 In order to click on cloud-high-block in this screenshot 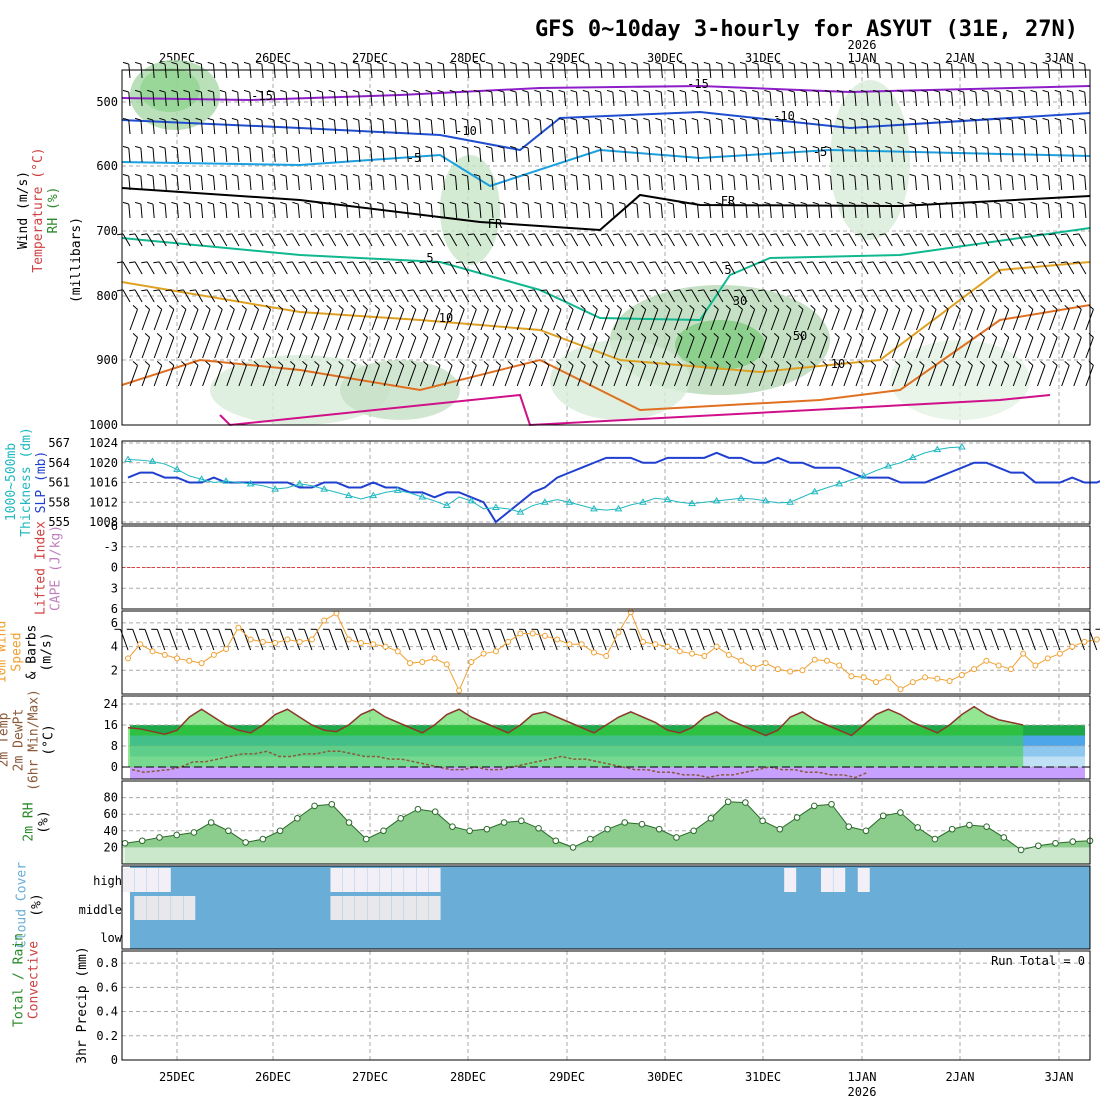, I will do `click(397, 880)`.